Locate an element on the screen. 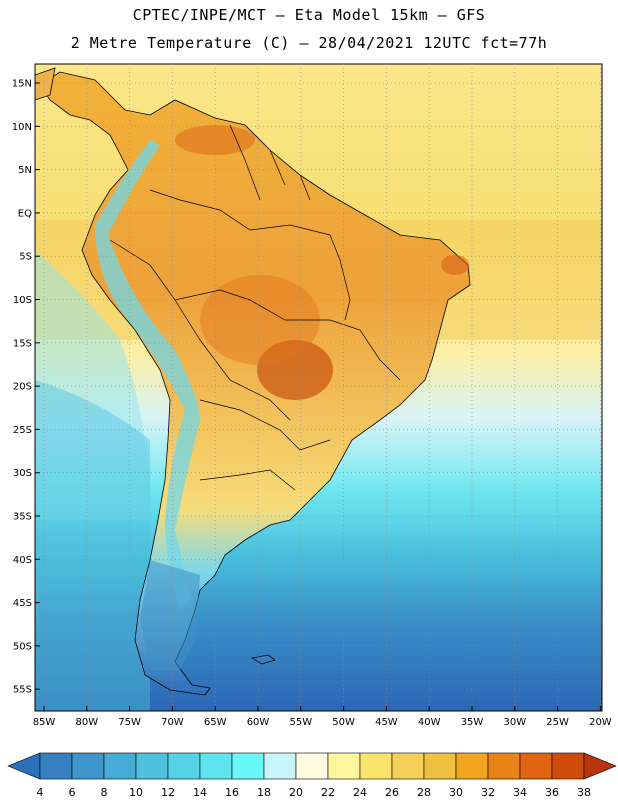 The height and width of the screenshot is (800, 618). lon-label: 25W is located at coordinates (557, 722).